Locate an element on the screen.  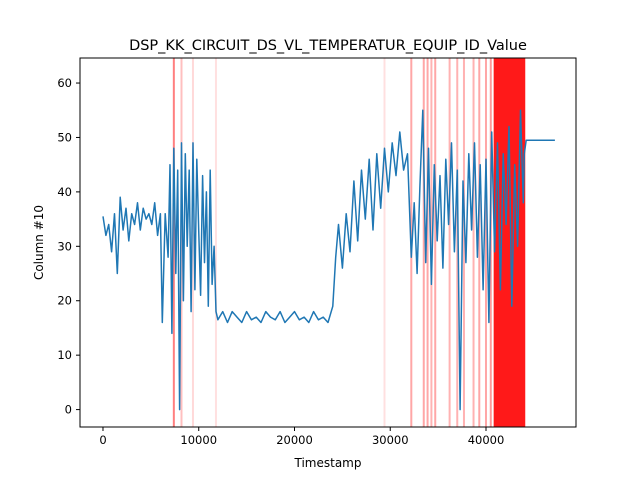
x-tick-label: 40000 is located at coordinates (486, 440).